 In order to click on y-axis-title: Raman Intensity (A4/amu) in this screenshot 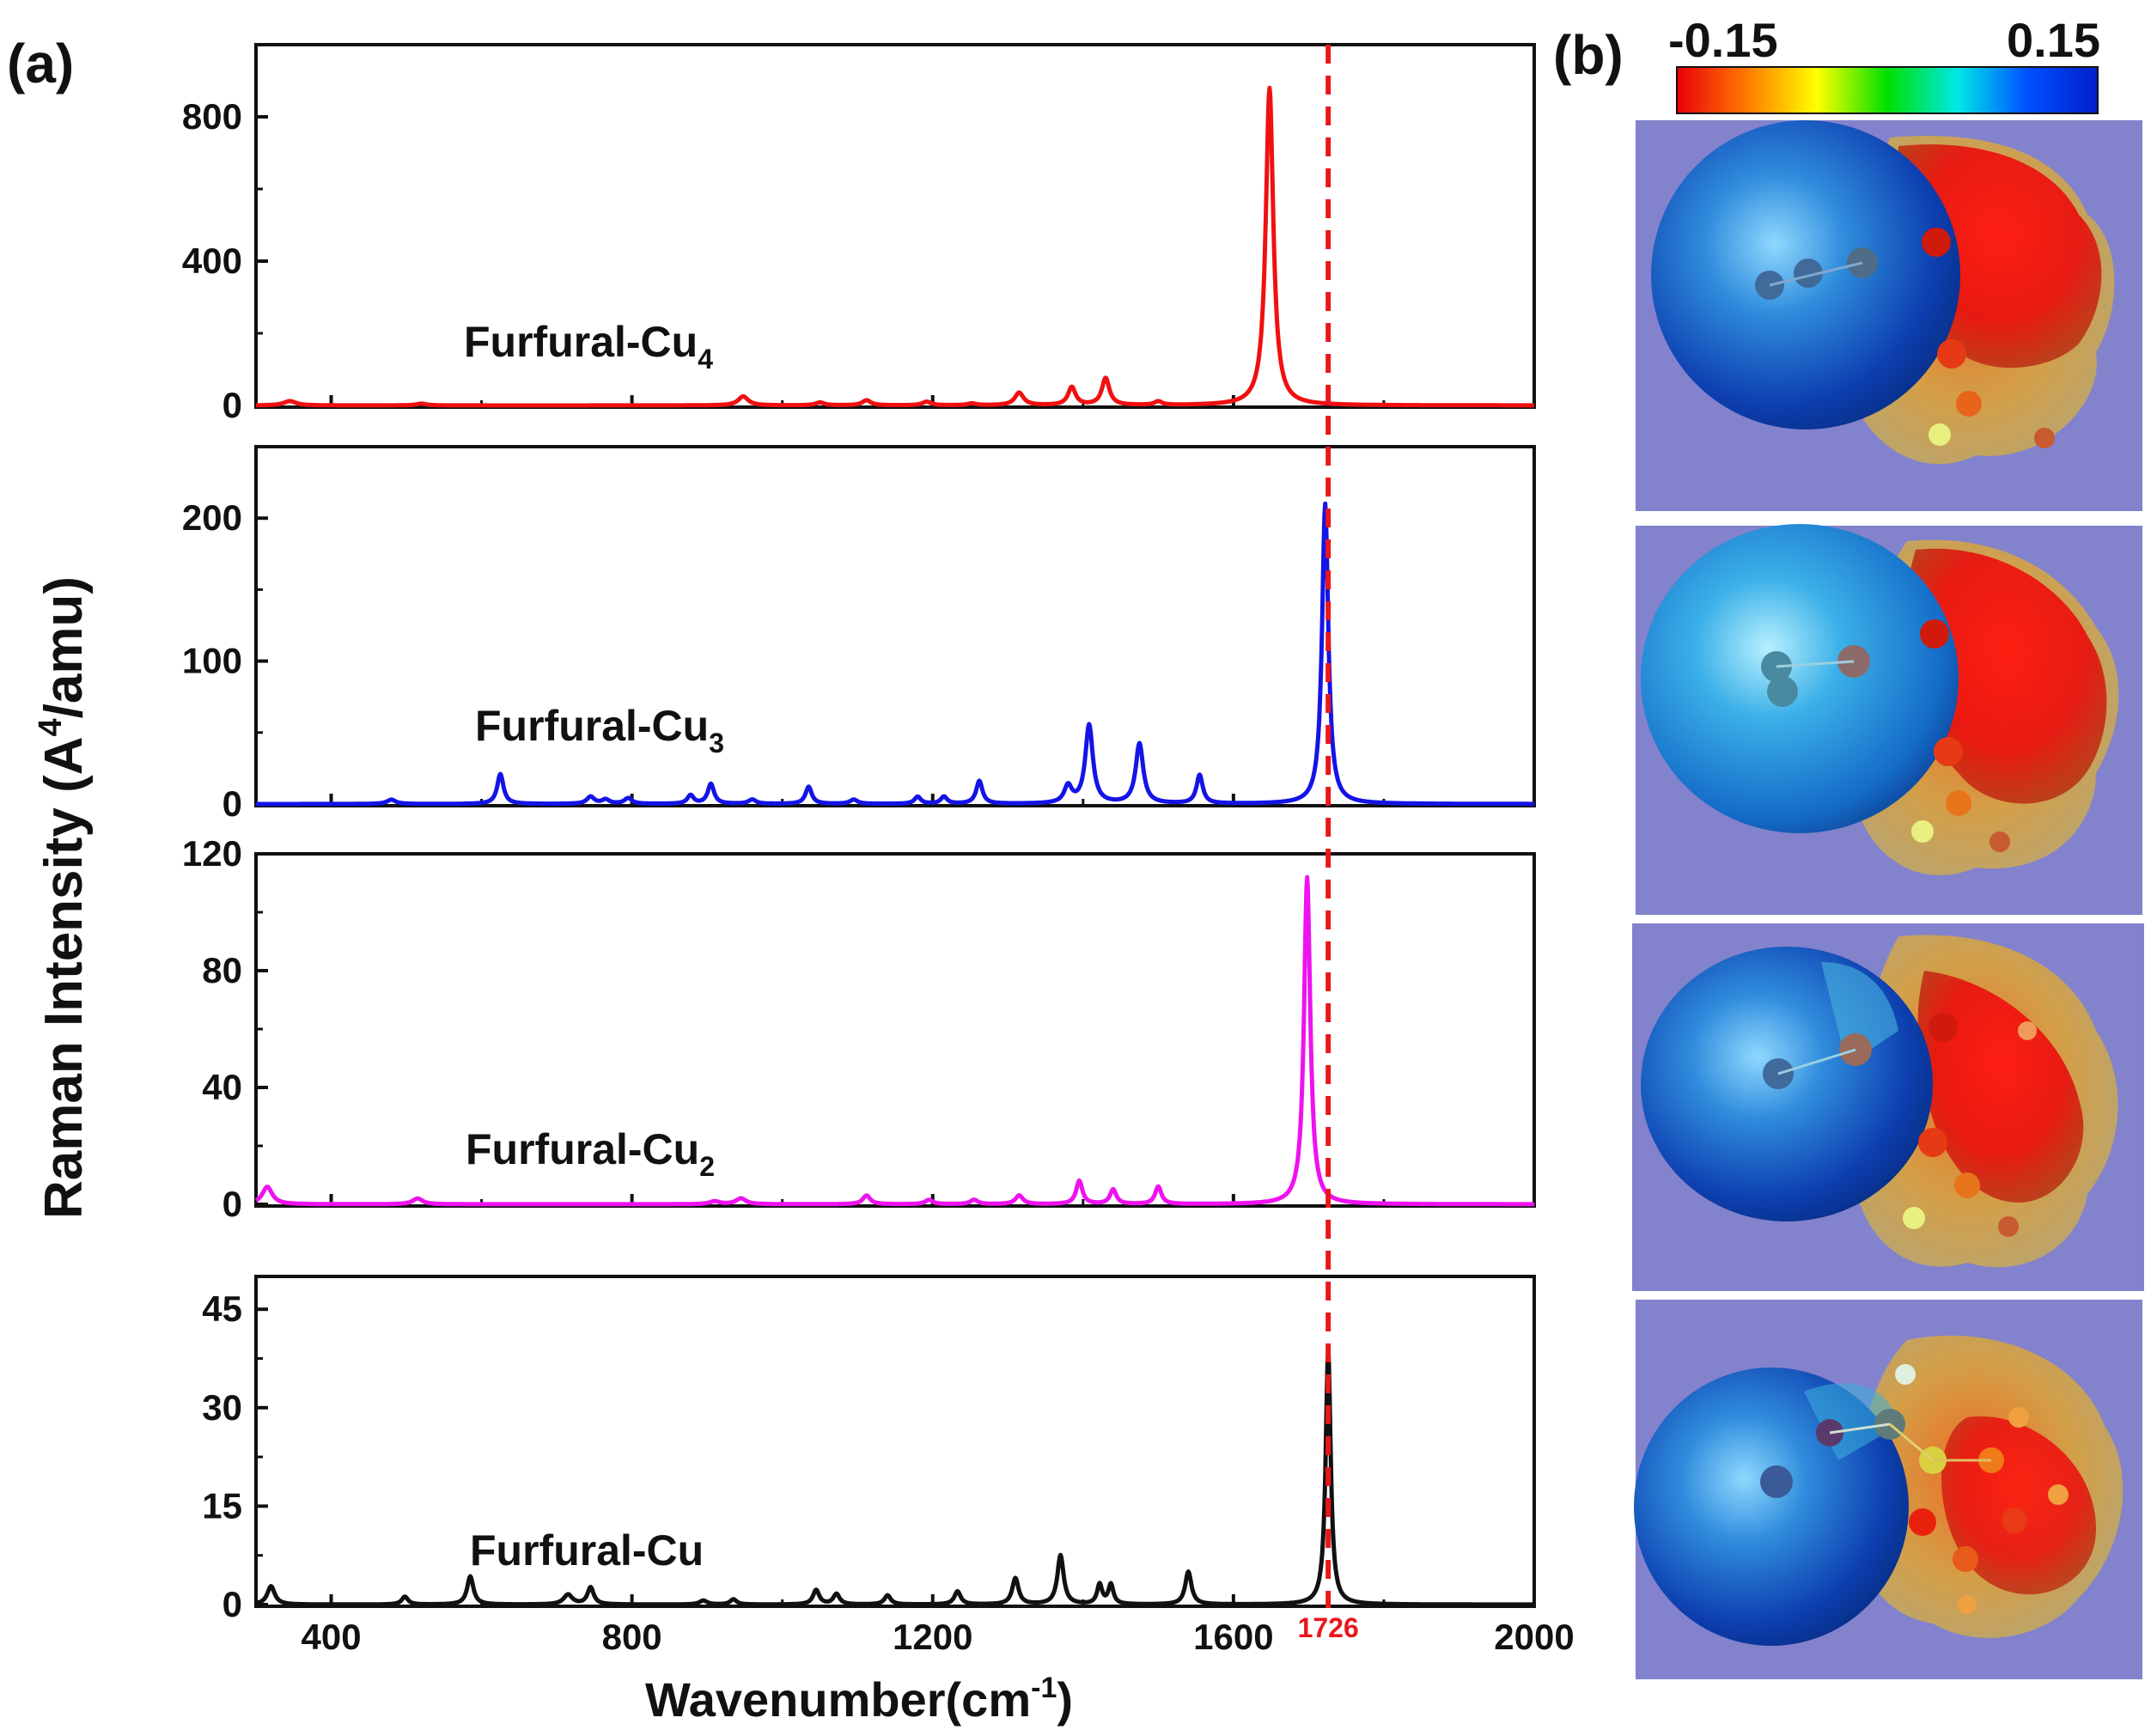, I will do `click(64, 897)`.